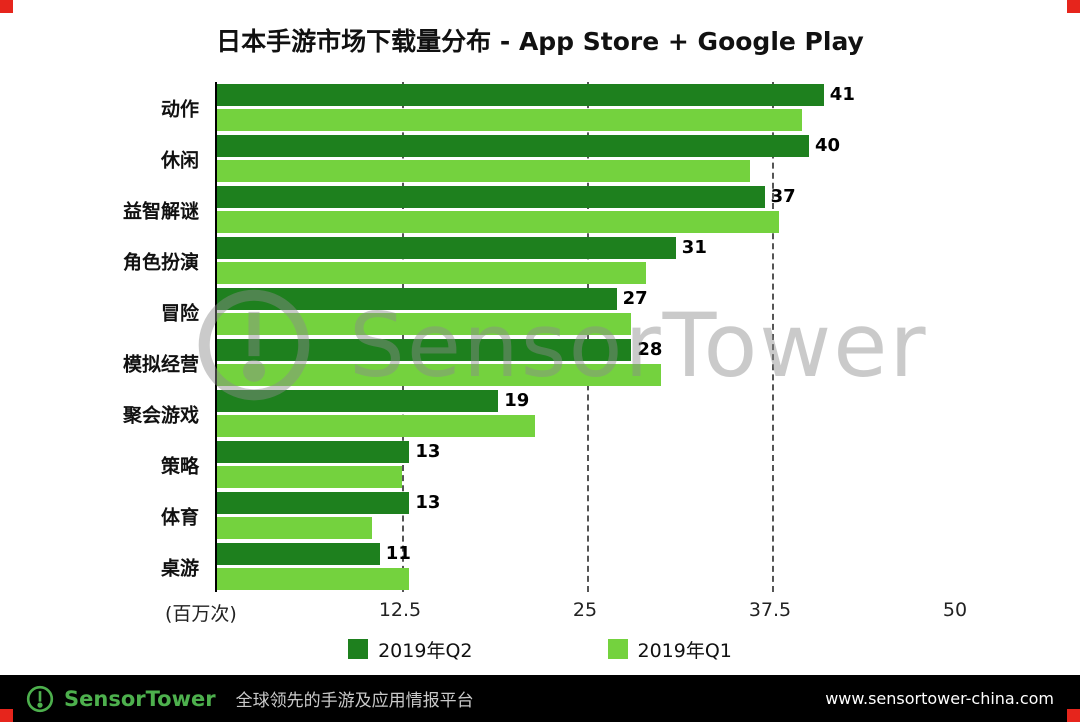  What do you see at coordinates (842, 94) in the screenshot?
I see `bar-value-label: 41` at bounding box center [842, 94].